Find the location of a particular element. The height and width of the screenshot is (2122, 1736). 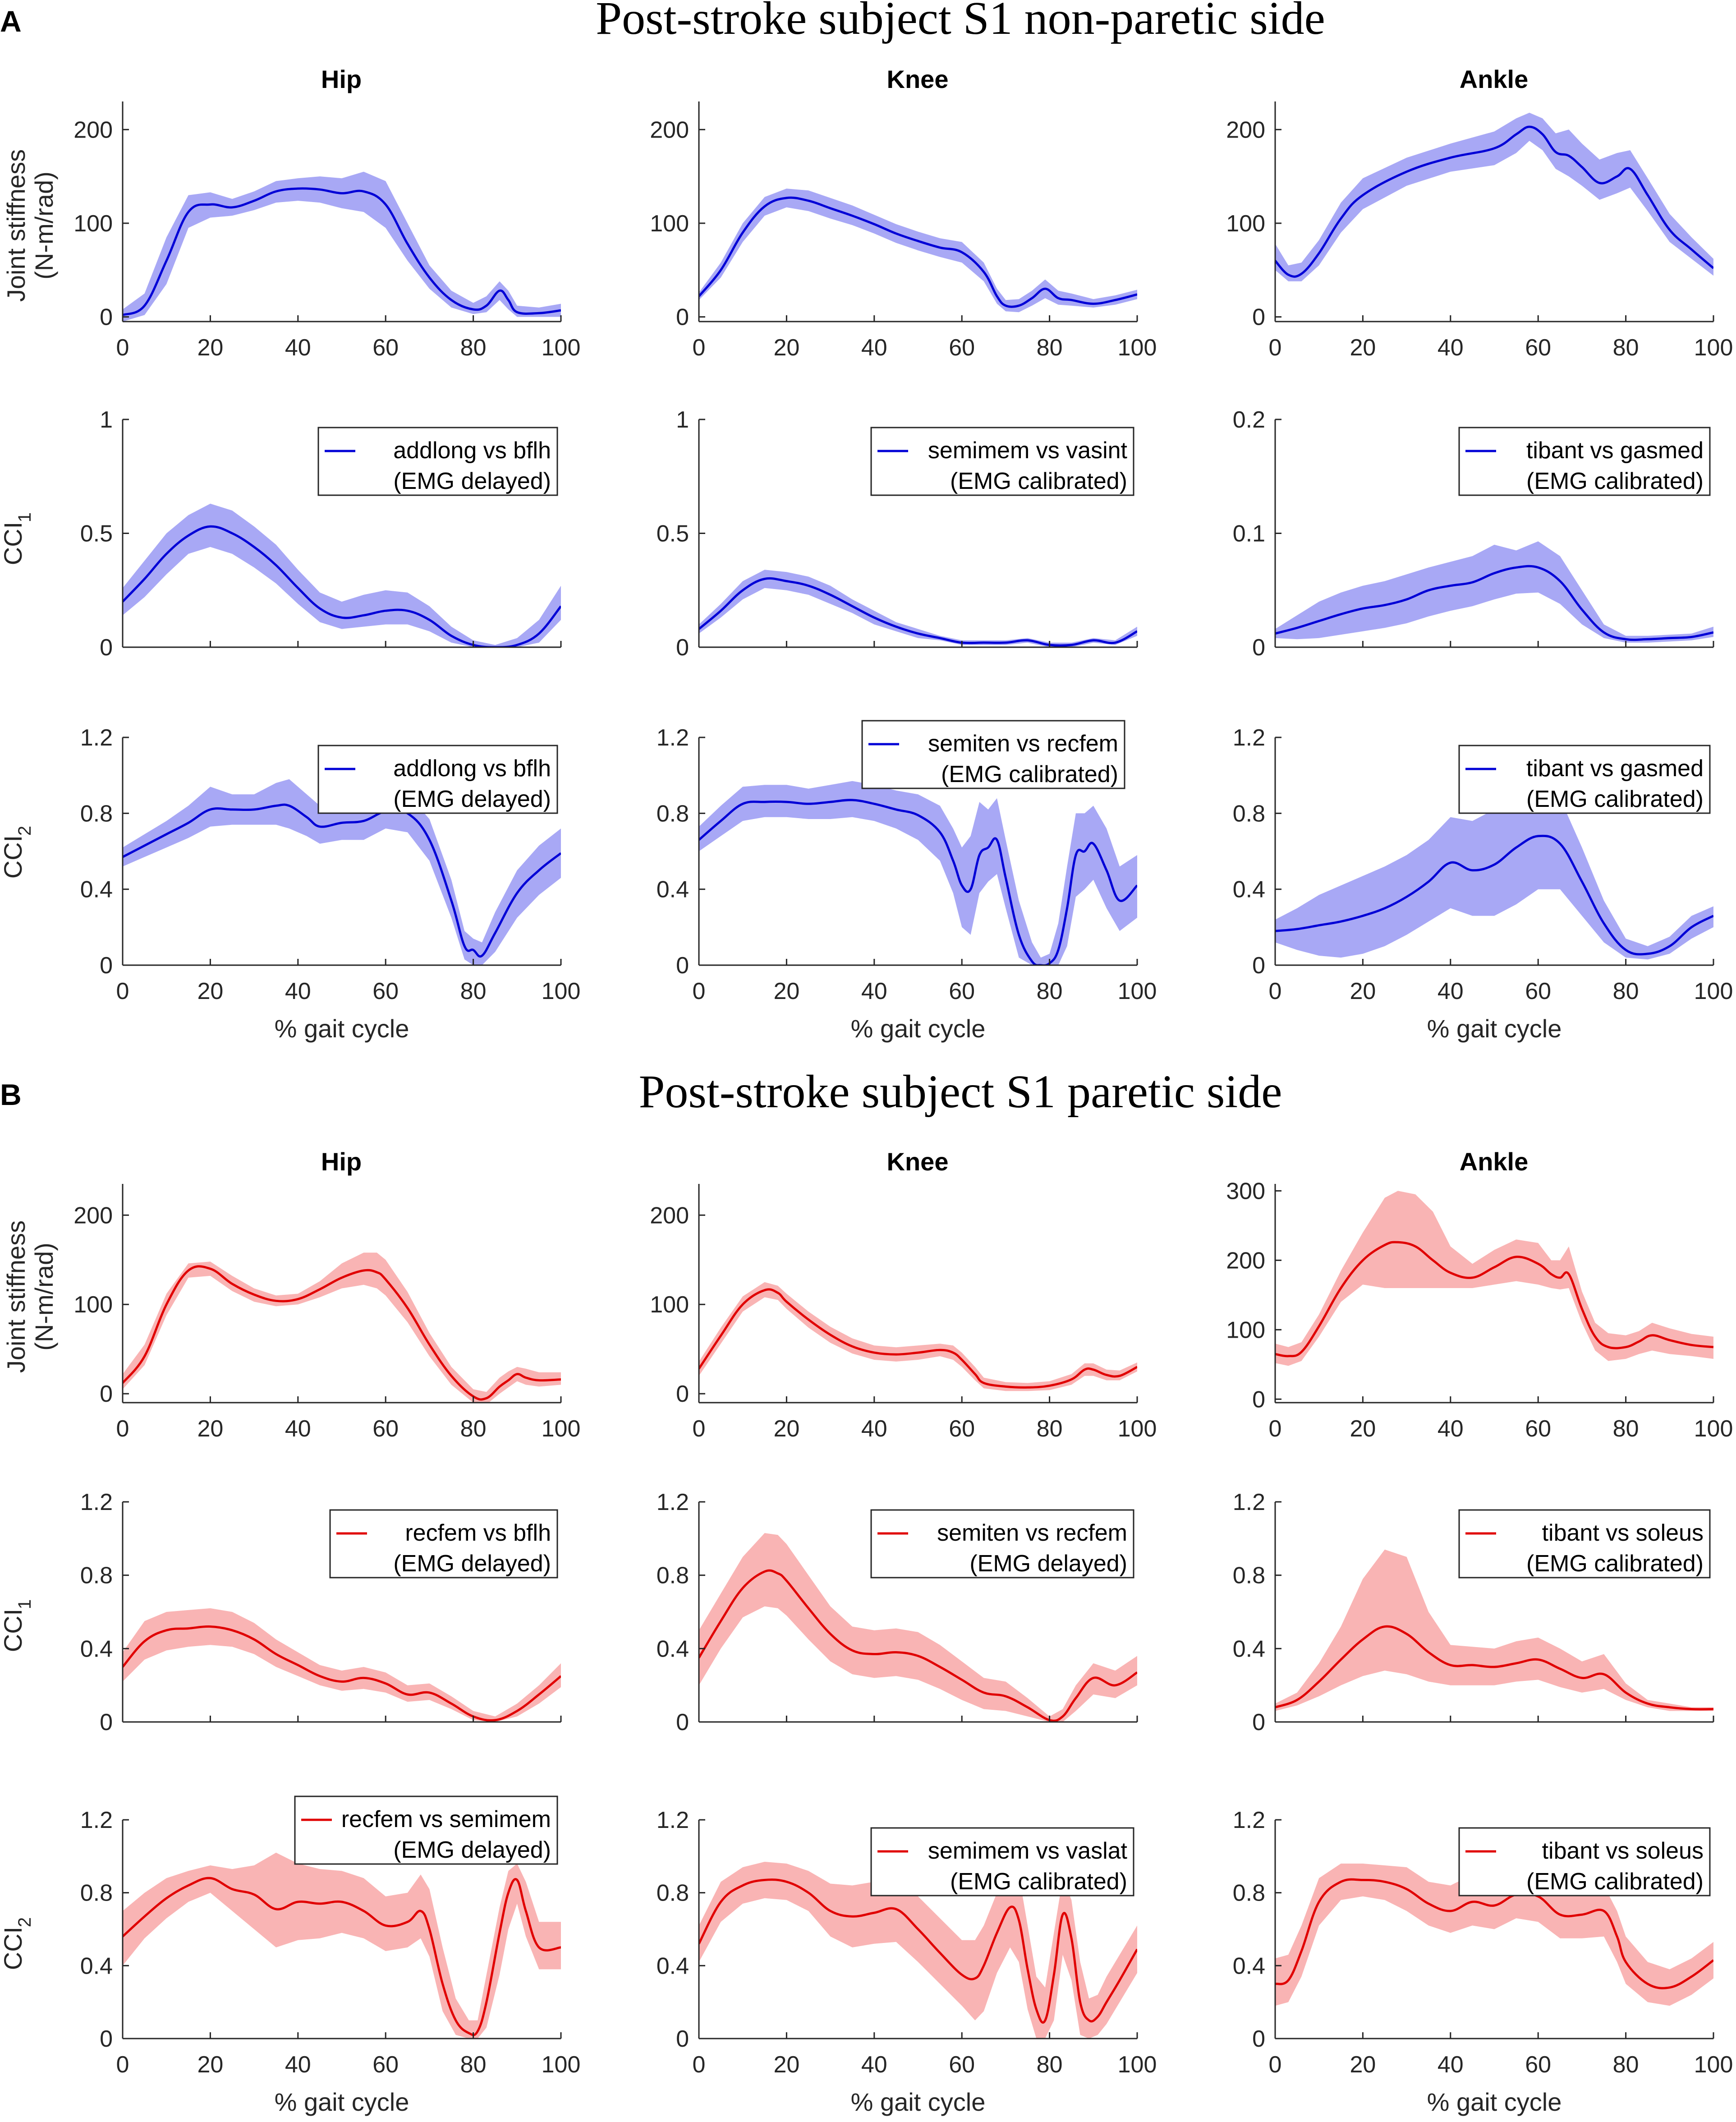

legend-note-B_cci1_hip: (EMG delayed) is located at coordinates (472, 1564).